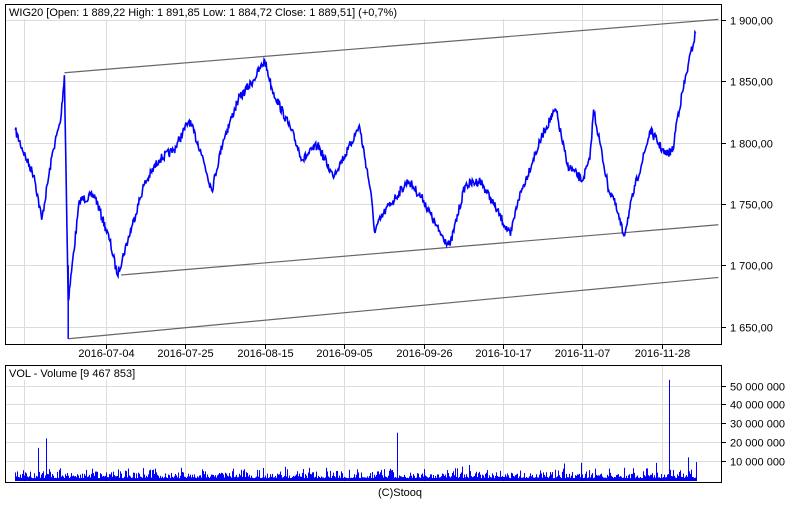 The height and width of the screenshot is (505, 800). I want to click on price-tick-label: 1 800,00, so click(751, 145).